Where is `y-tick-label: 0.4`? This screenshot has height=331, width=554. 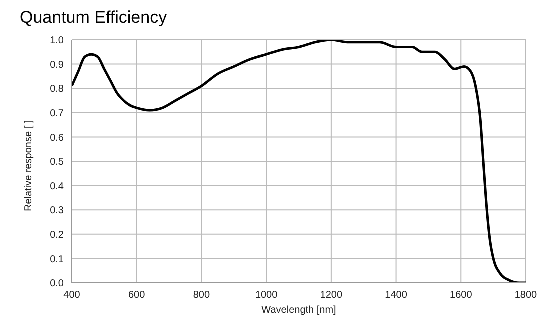
y-tick-label: 0.4 is located at coordinates (57, 186).